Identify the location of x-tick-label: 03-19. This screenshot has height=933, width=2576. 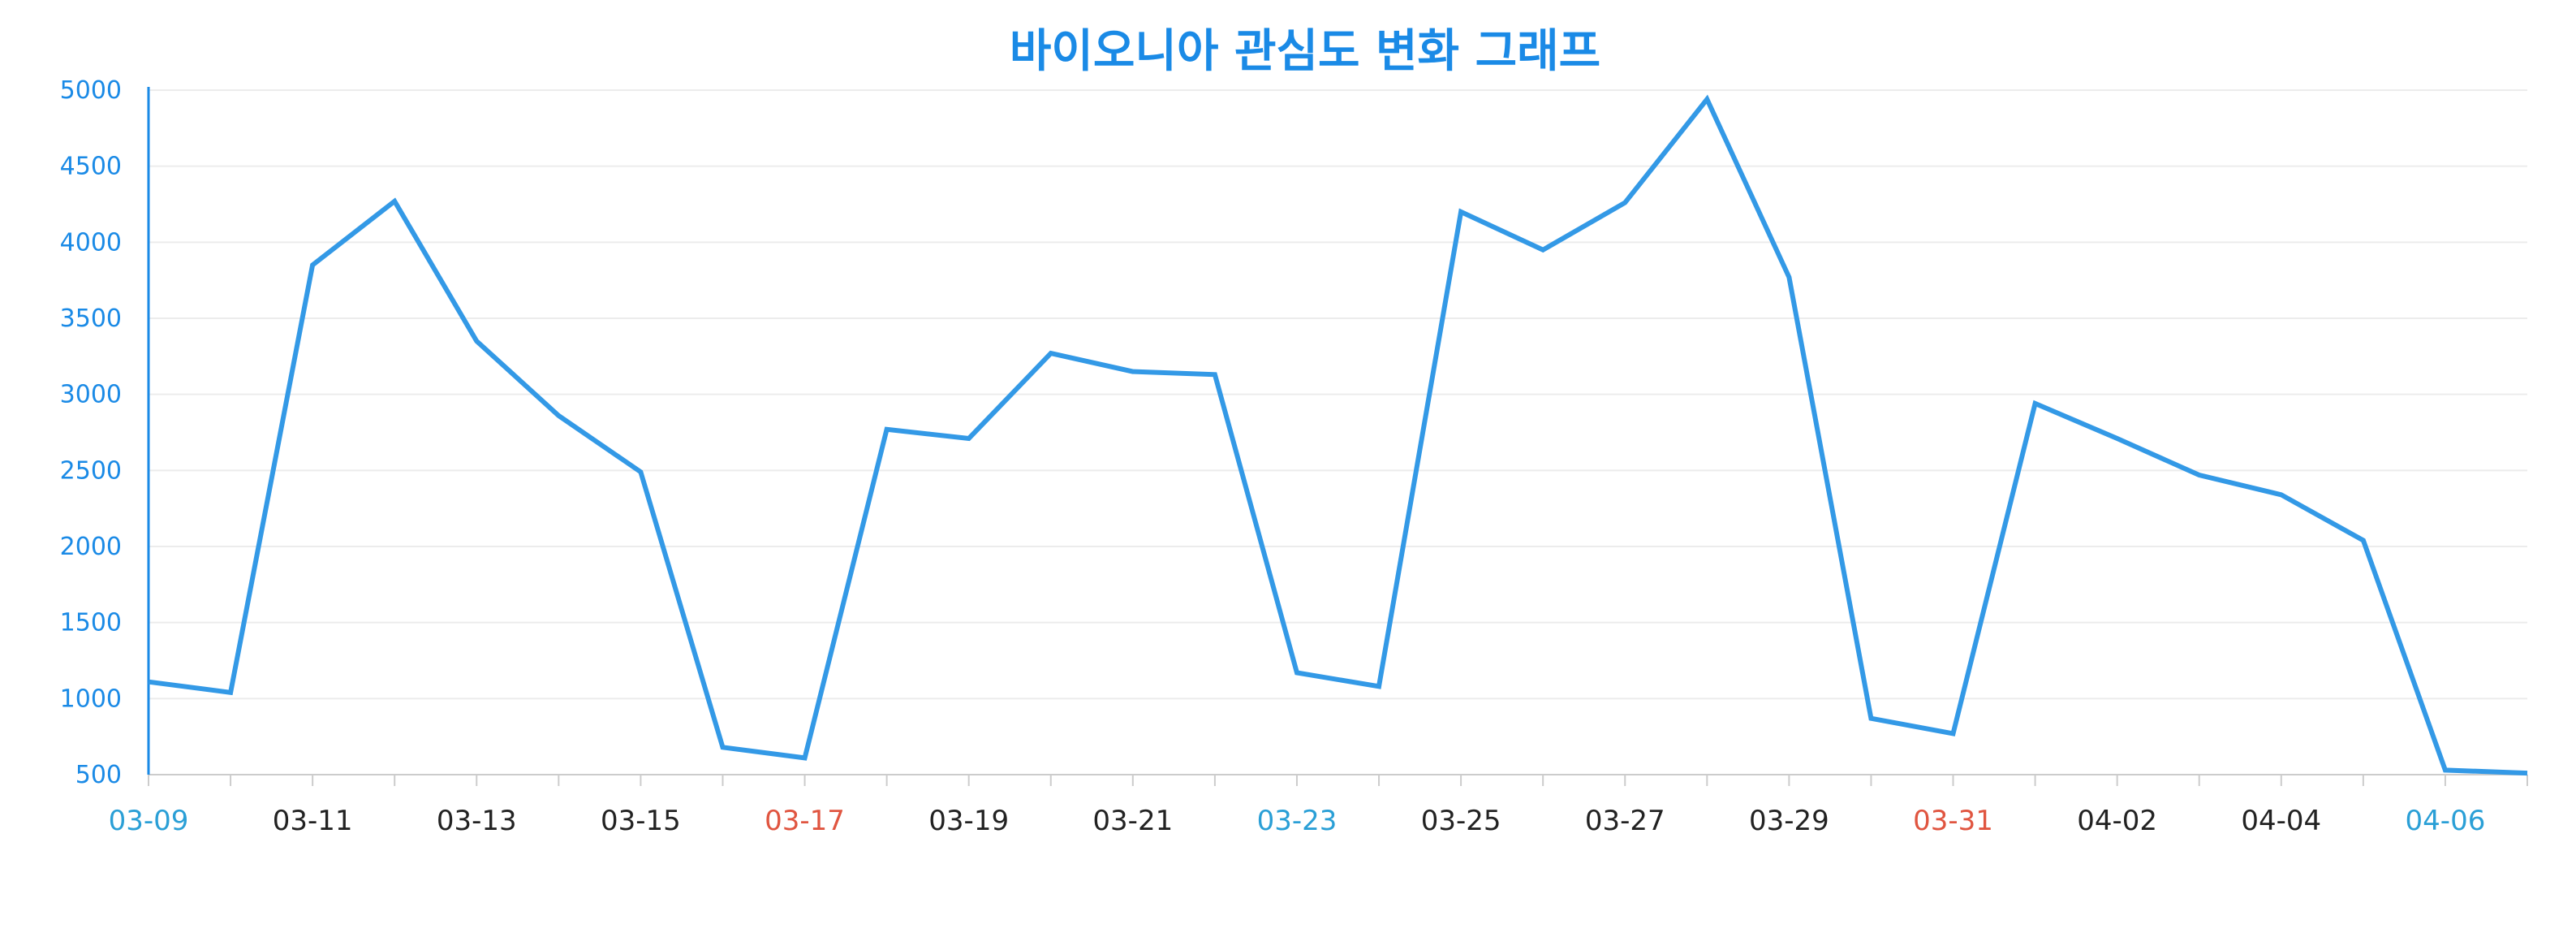
(968, 821).